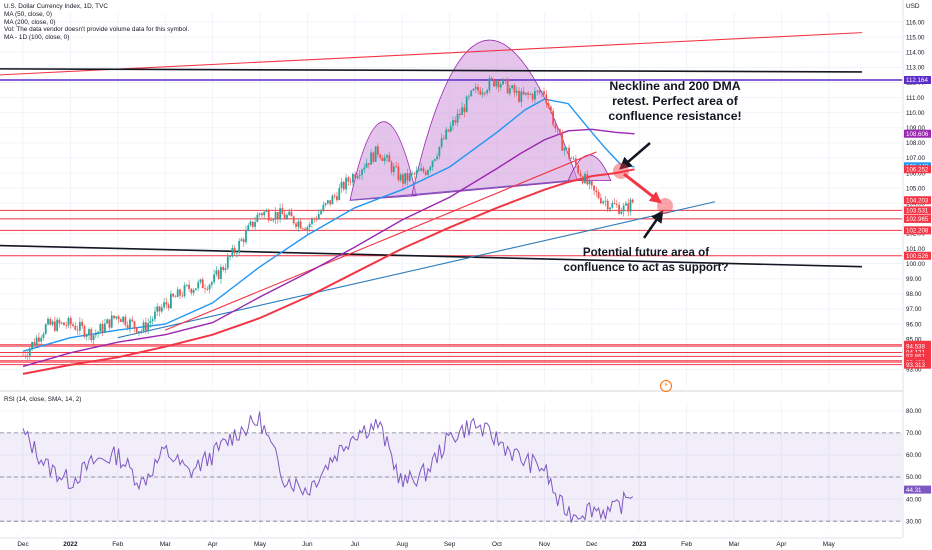 The image size is (932, 550). What do you see at coordinates (43, 399) in the screenshot?
I see `rsi-legend: RSI (14, close, SMA, 14, 2)` at bounding box center [43, 399].